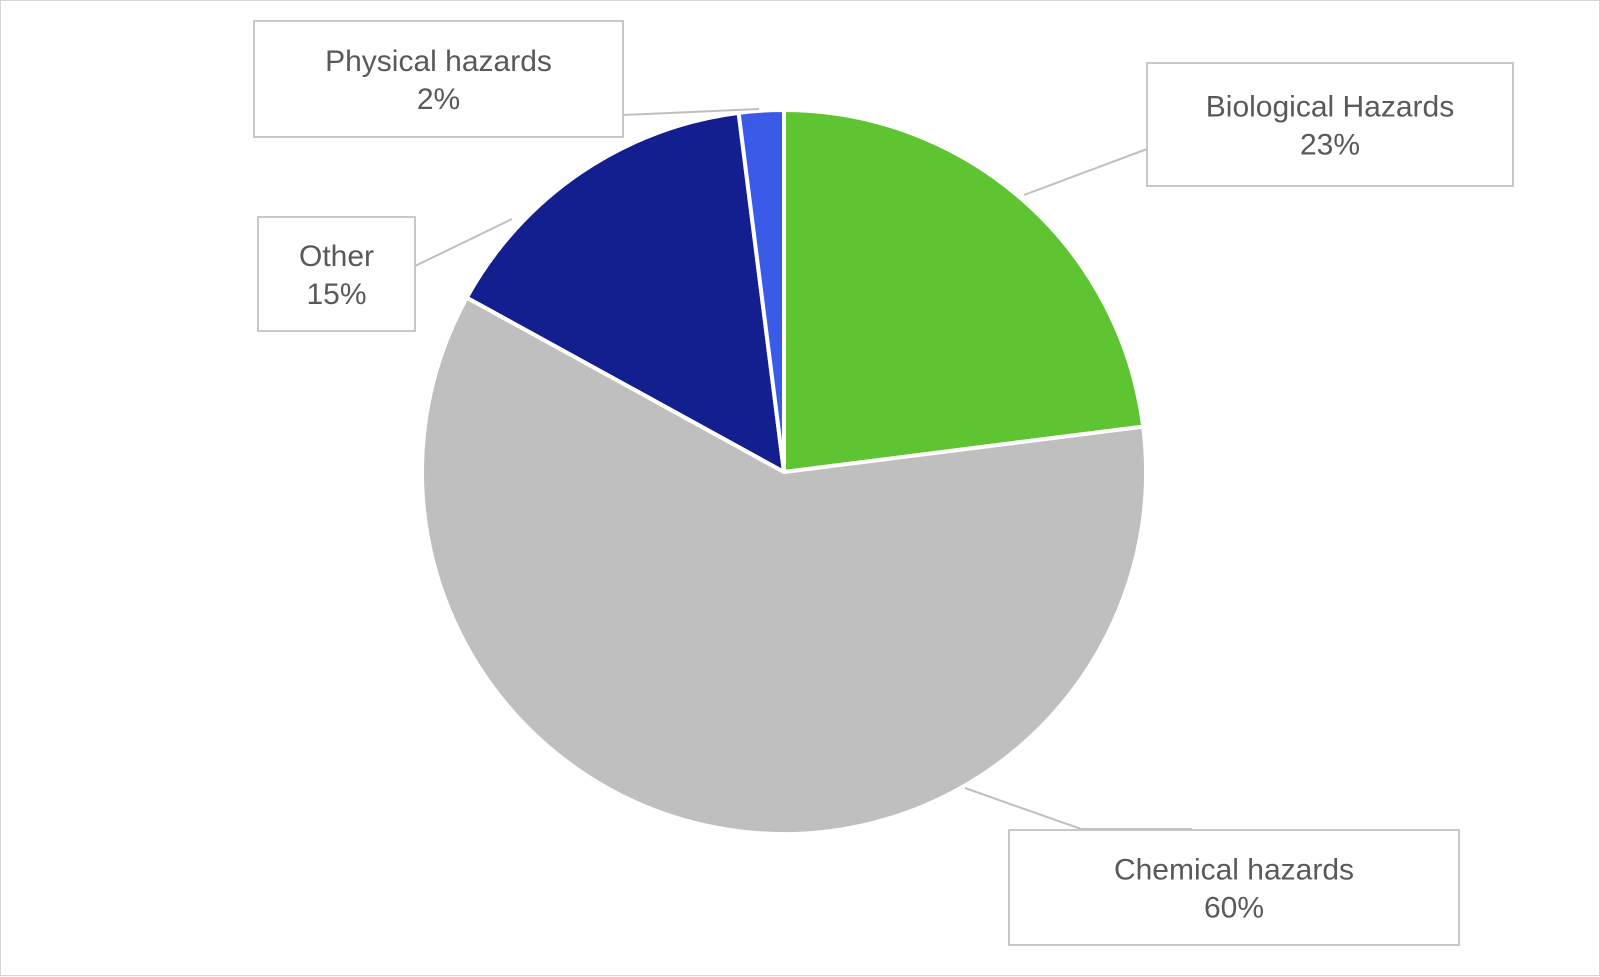  Describe the element at coordinates (1078, 808) in the screenshot. I see `leader-line-chemical-hazards` at that location.